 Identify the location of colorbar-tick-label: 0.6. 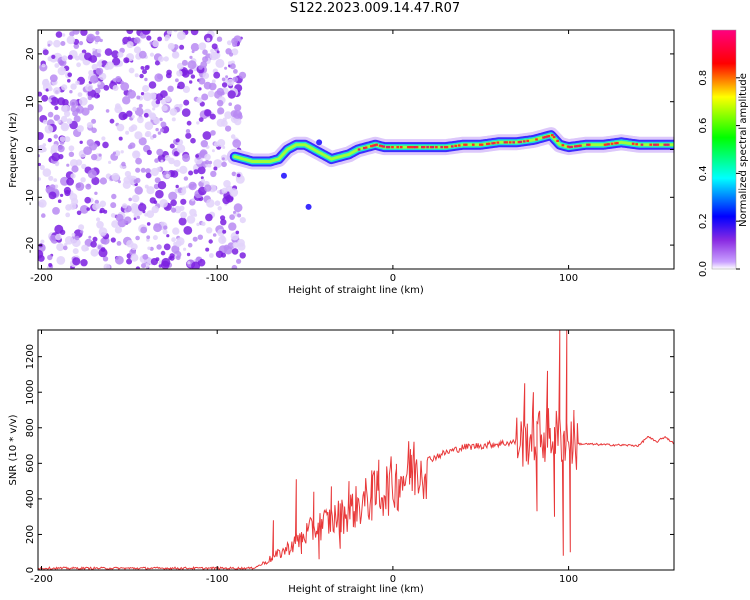
(703, 126).